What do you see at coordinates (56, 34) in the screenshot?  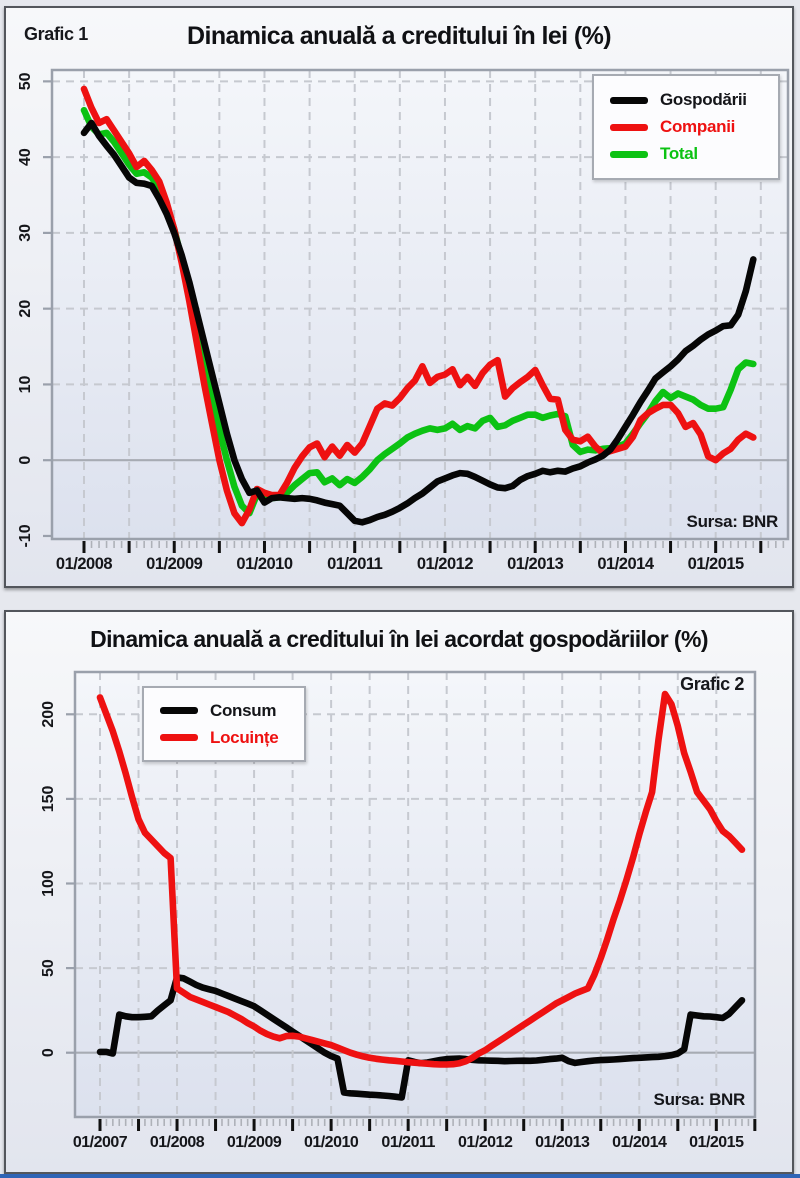 I see `grafic-1-label: Grafic 1` at bounding box center [56, 34].